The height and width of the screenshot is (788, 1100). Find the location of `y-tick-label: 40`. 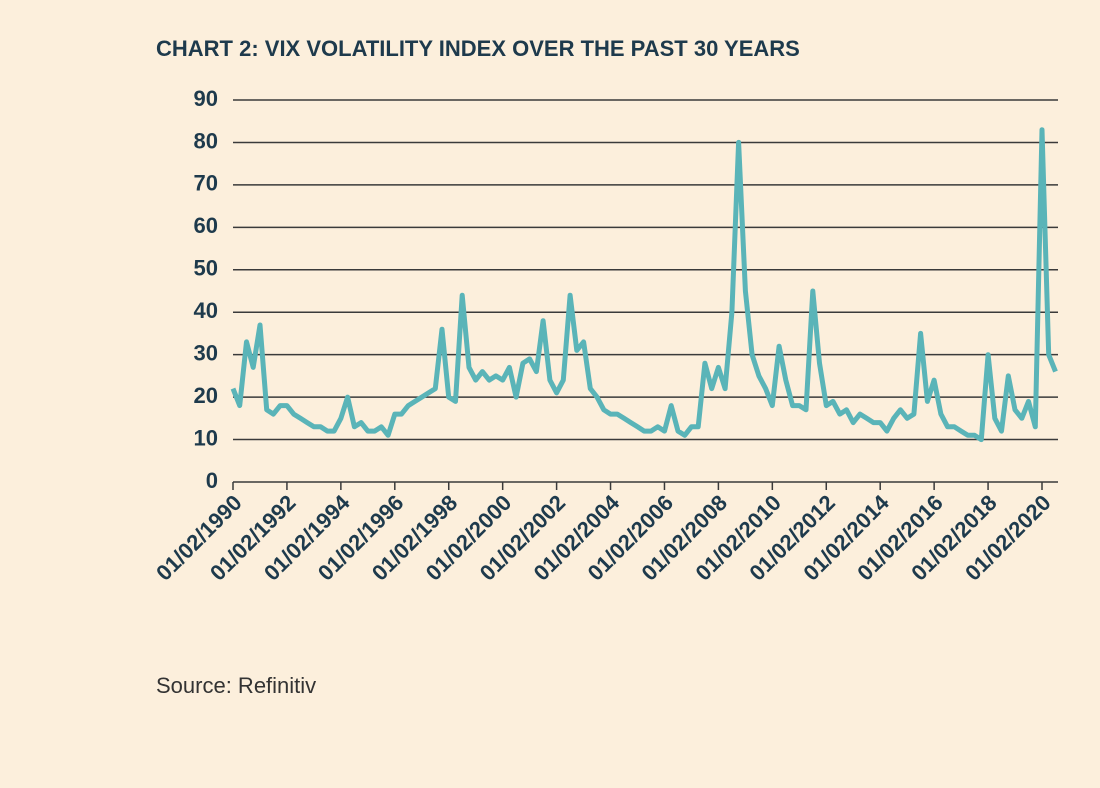

y-tick-label: 40 is located at coordinates (206, 310).